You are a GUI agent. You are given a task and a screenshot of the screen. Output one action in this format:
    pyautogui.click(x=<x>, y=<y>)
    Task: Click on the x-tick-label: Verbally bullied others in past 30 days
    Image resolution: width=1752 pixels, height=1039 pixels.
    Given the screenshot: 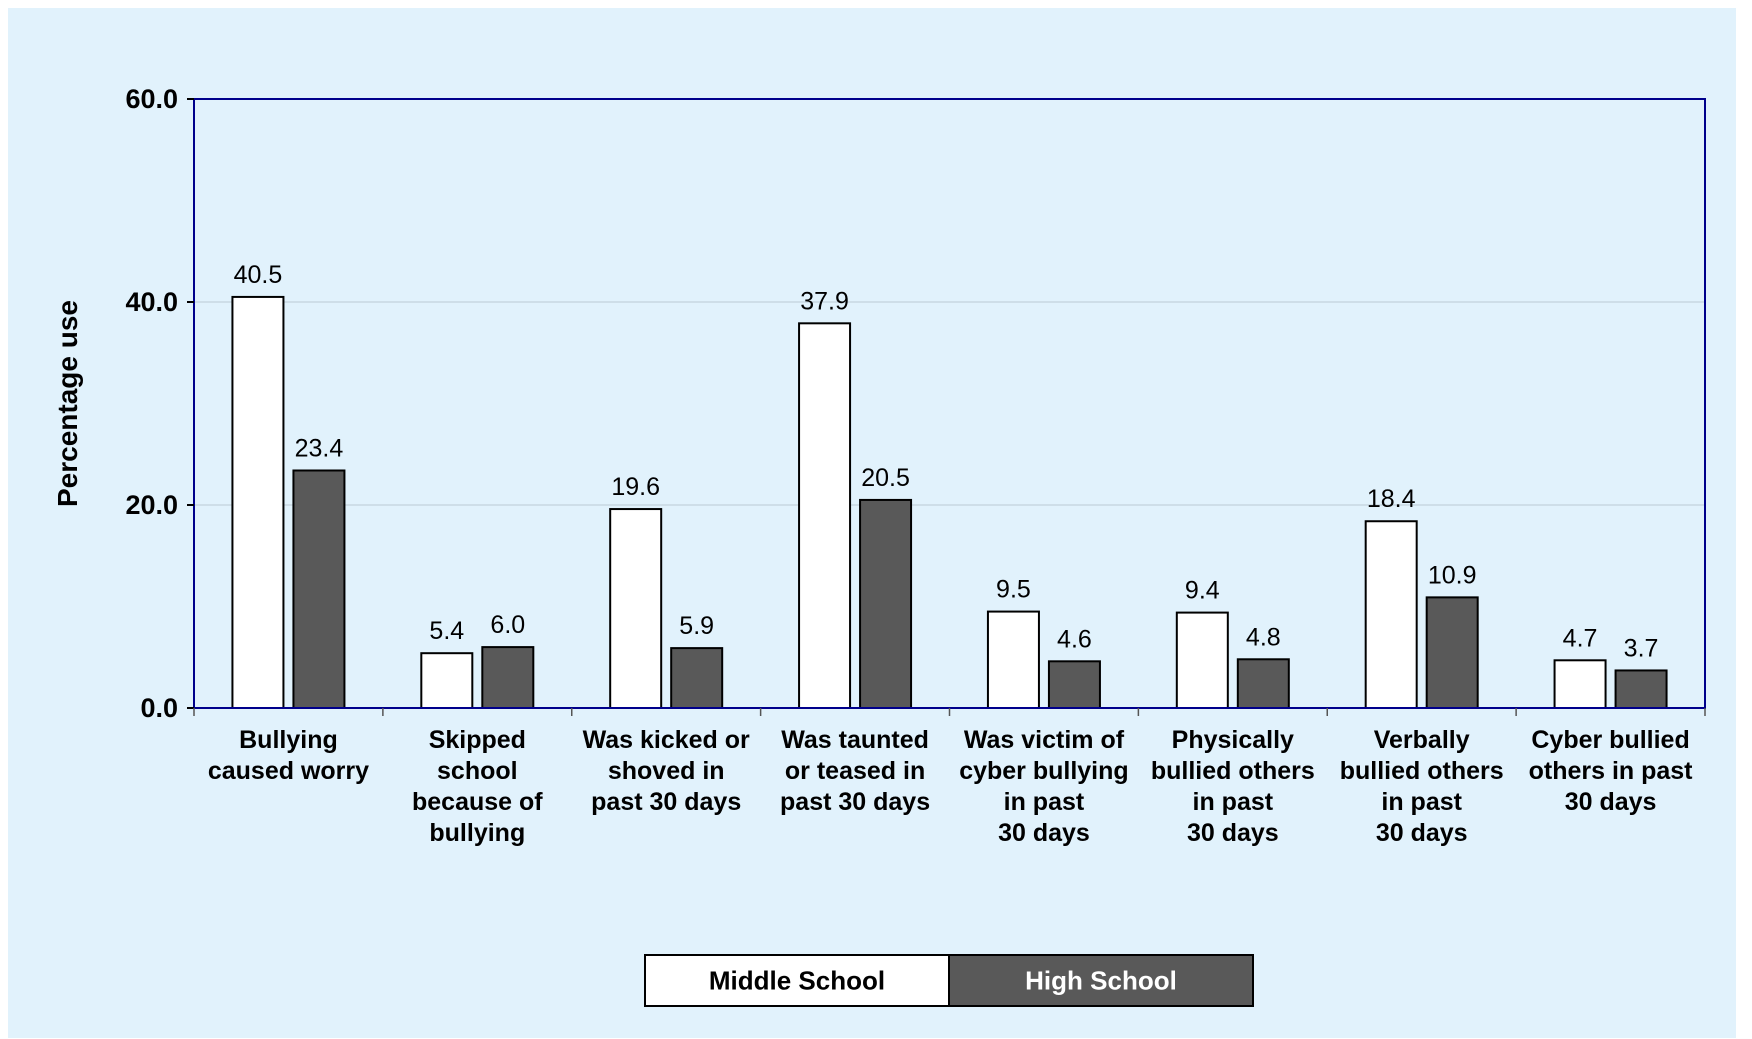 What is the action you would take?
    pyautogui.click(x=1422, y=786)
    